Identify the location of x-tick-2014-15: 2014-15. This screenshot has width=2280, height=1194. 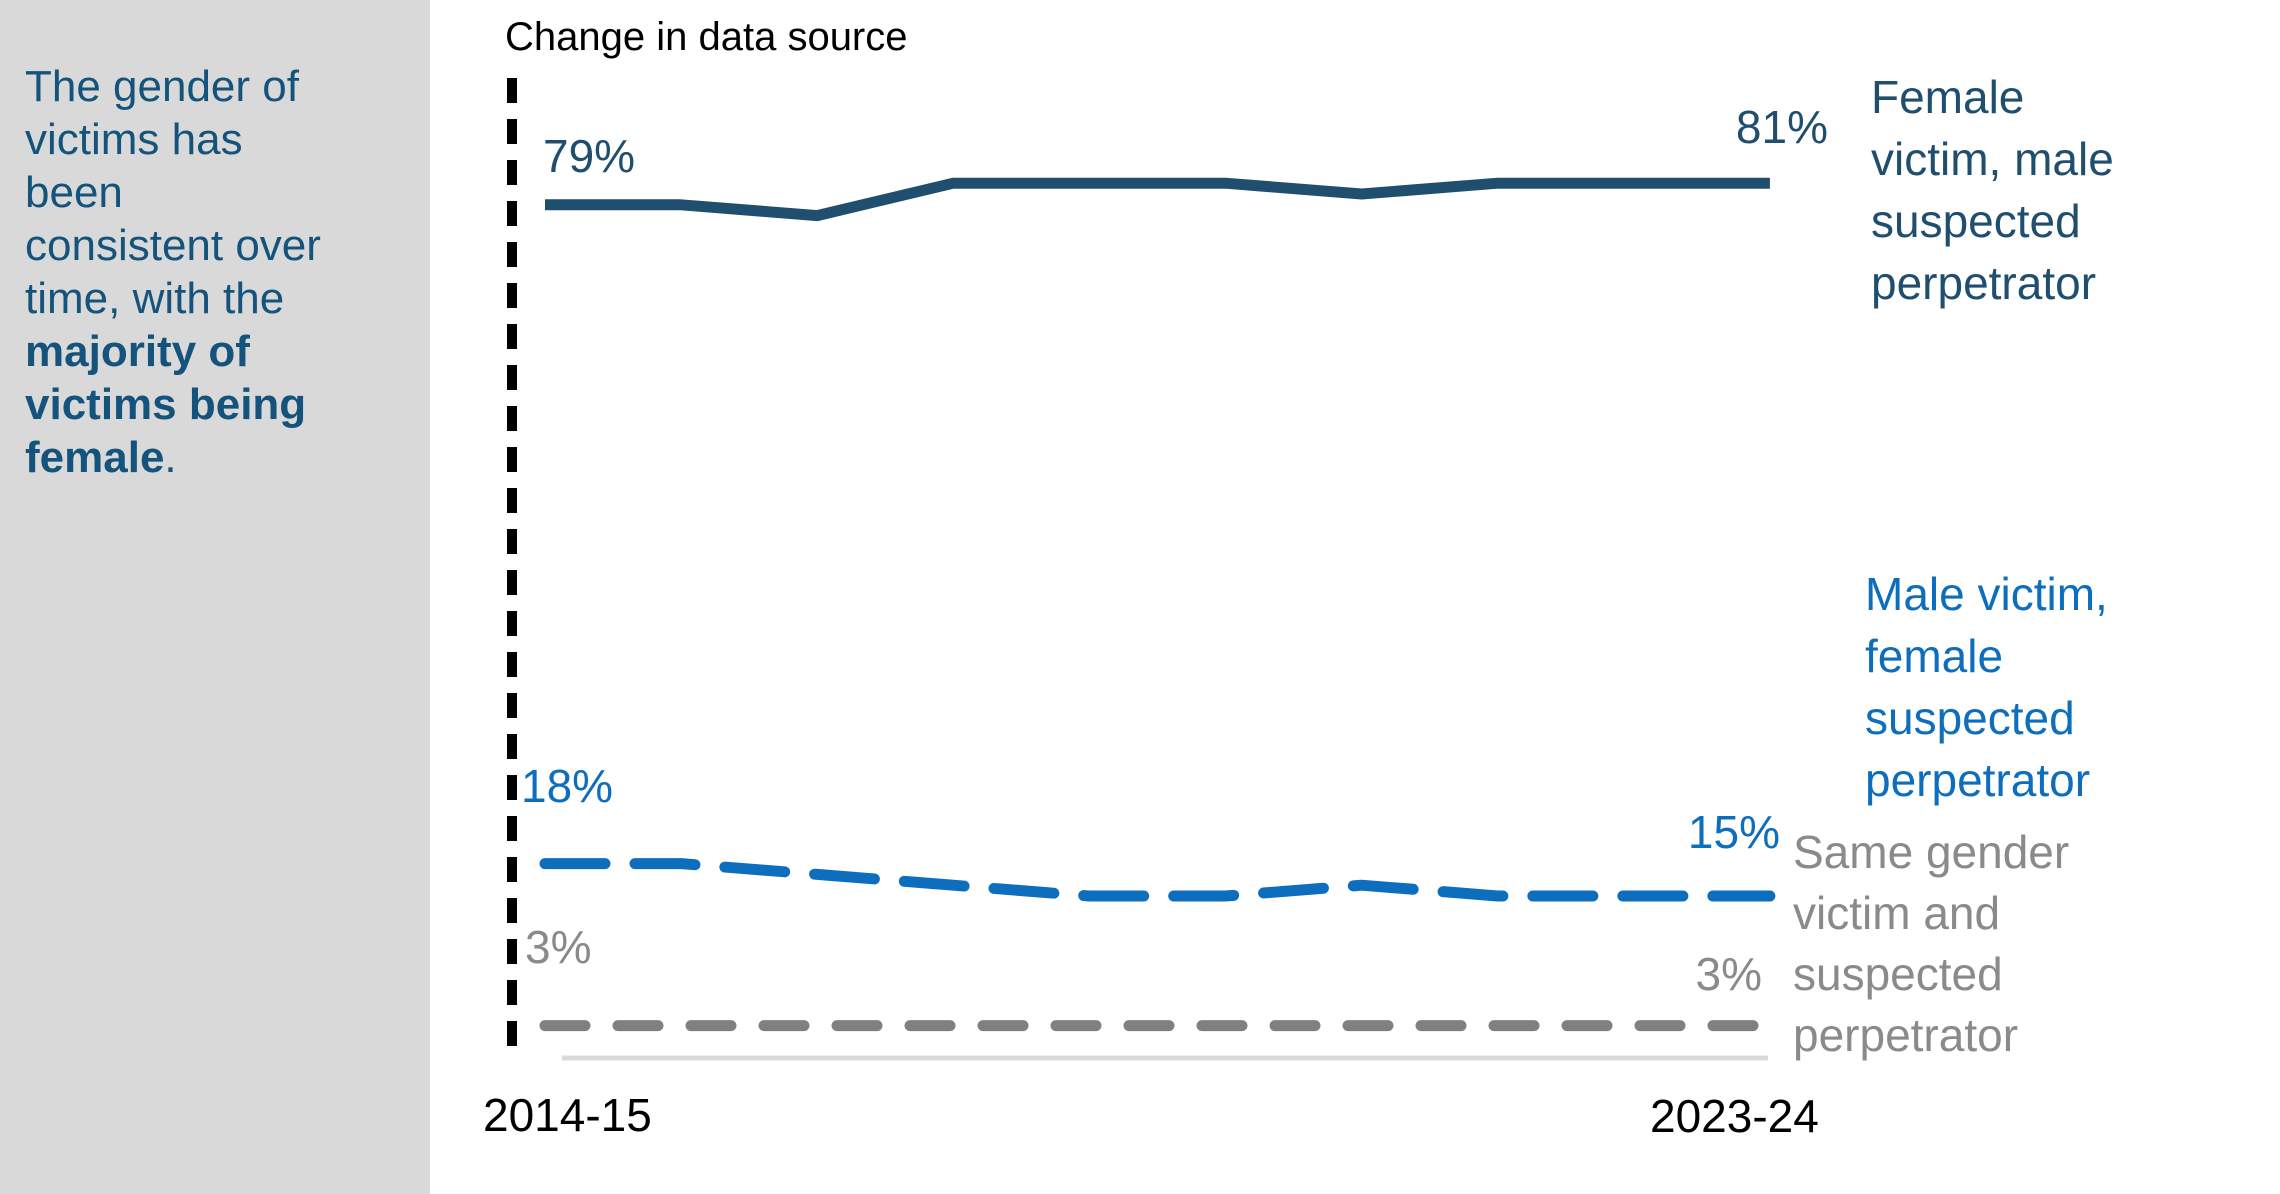
(567, 1115).